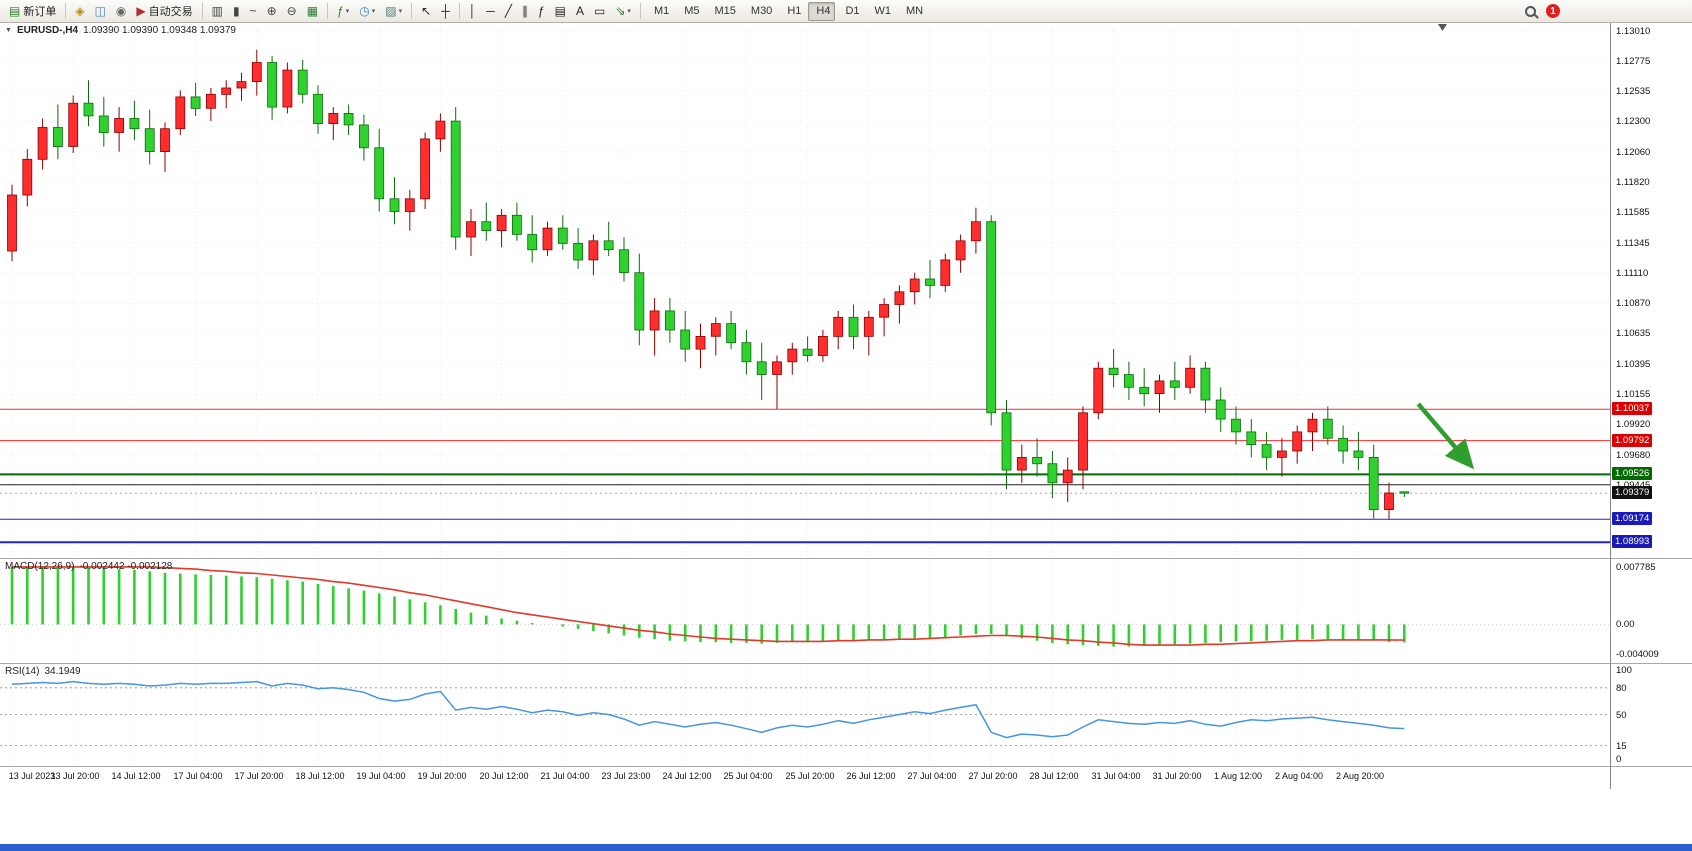 The width and height of the screenshot is (1692, 851). What do you see at coordinates (445, 11) in the screenshot?
I see `crosshair-button: ┼` at bounding box center [445, 11].